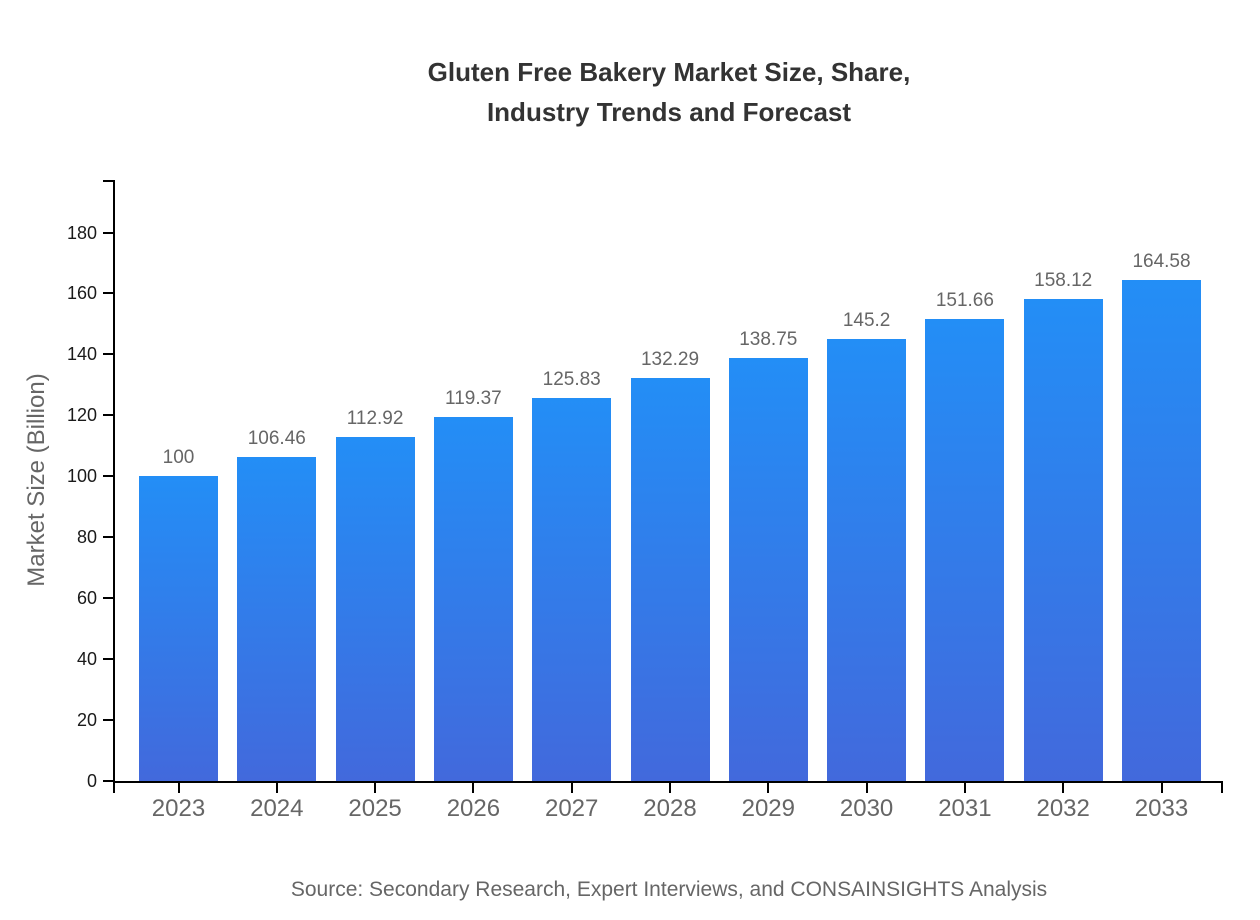  I want to click on x-tick-label: 2029, so click(768, 808).